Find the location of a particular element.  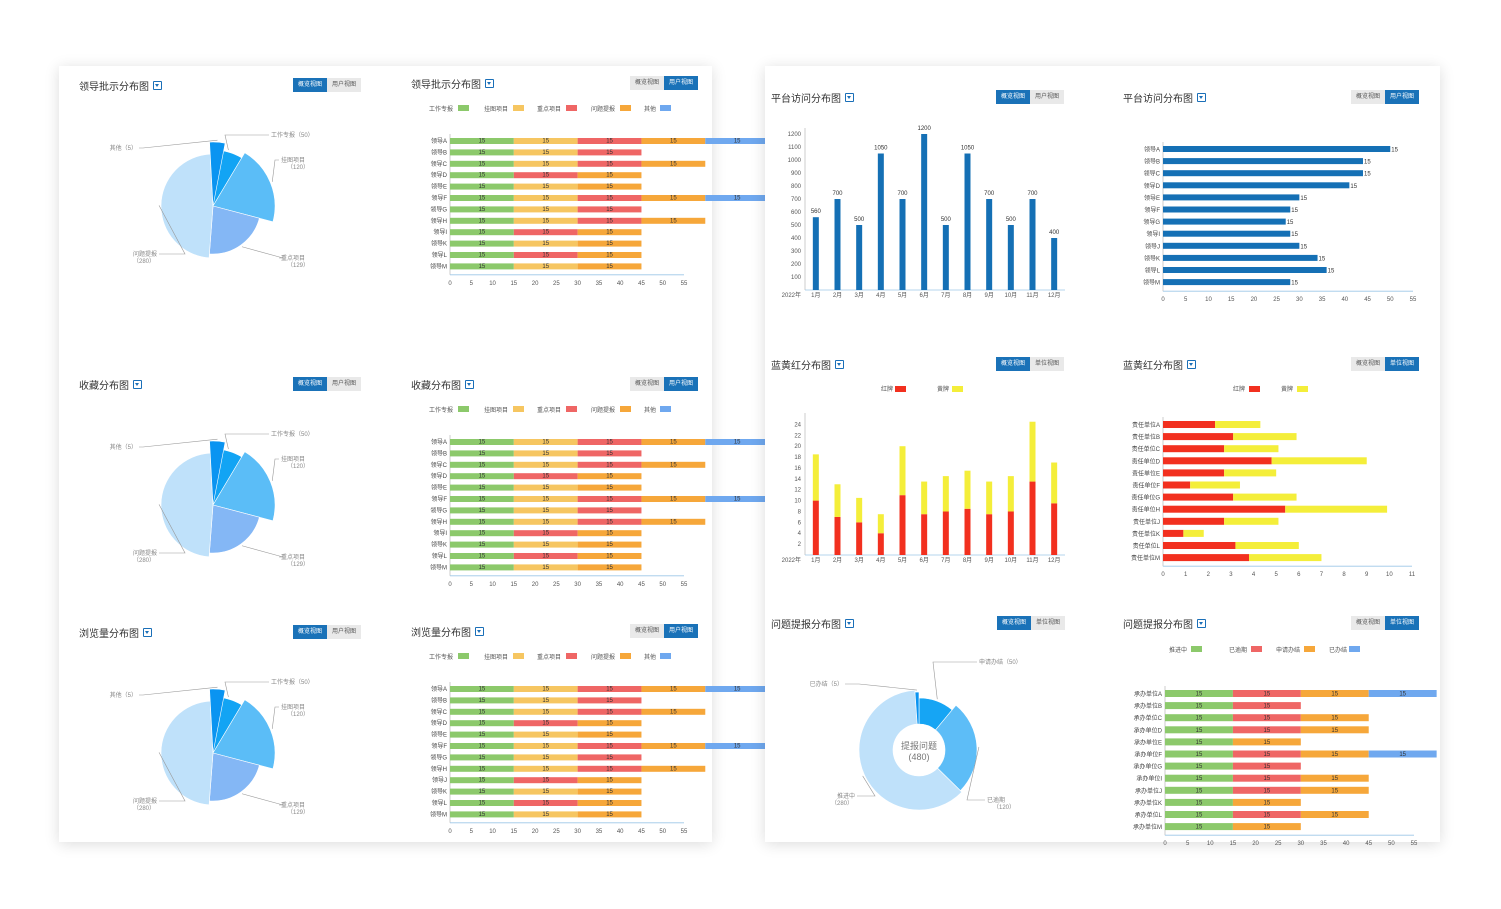

category-label: 领导D is located at coordinates (439, 723).